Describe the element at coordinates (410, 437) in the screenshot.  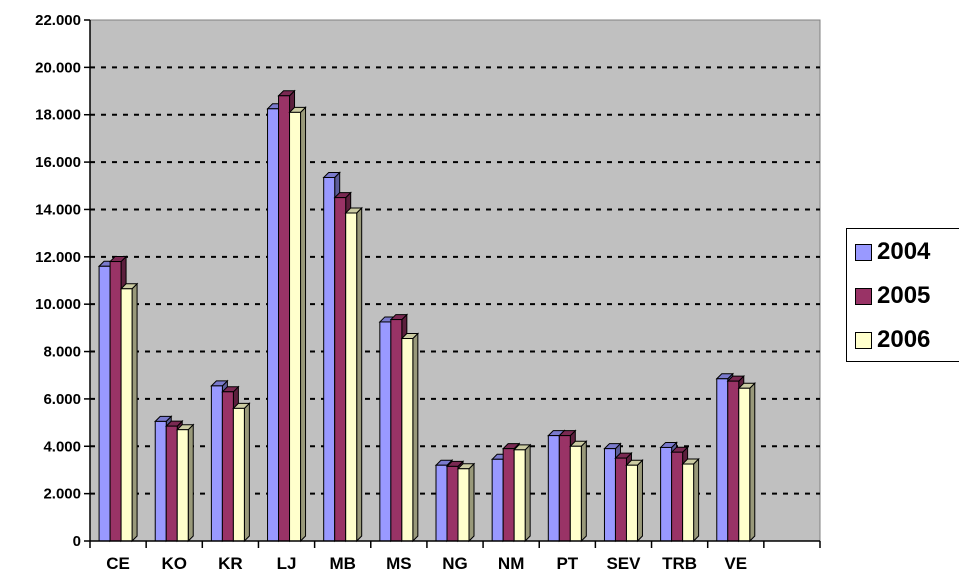
I see `bar-MS-2006` at that location.